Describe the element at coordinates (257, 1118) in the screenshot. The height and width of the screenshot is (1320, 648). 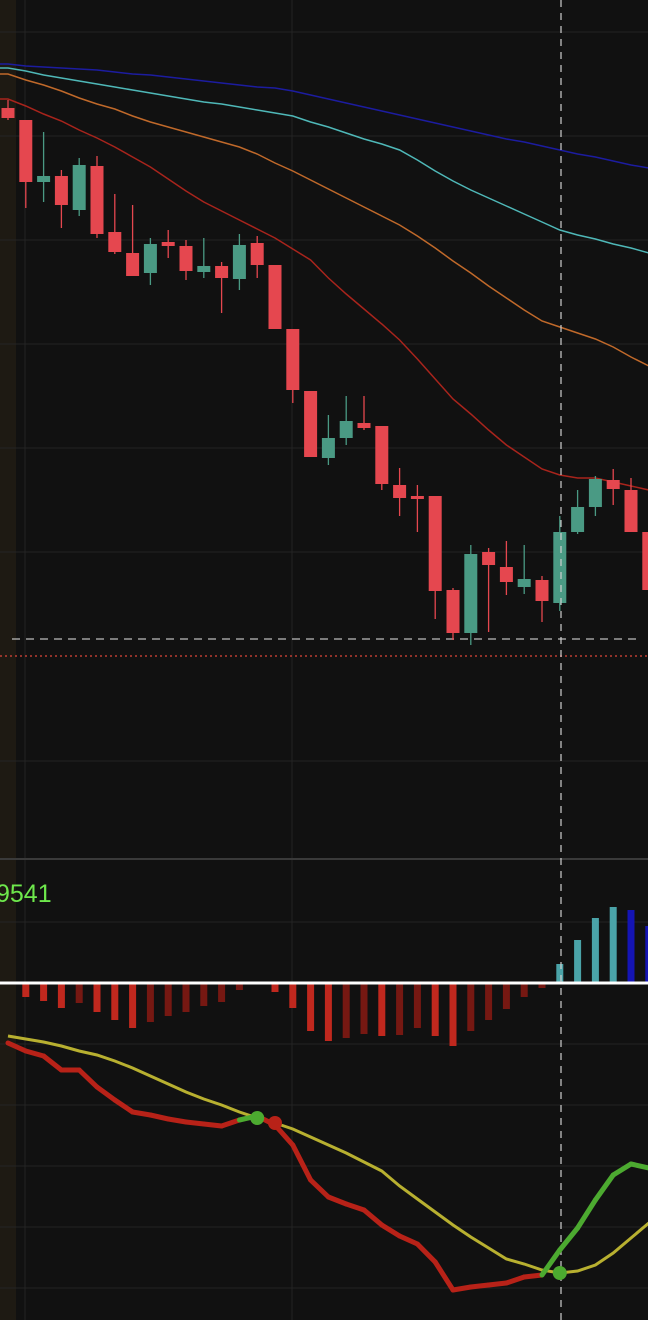
I see `cross-dot` at that location.